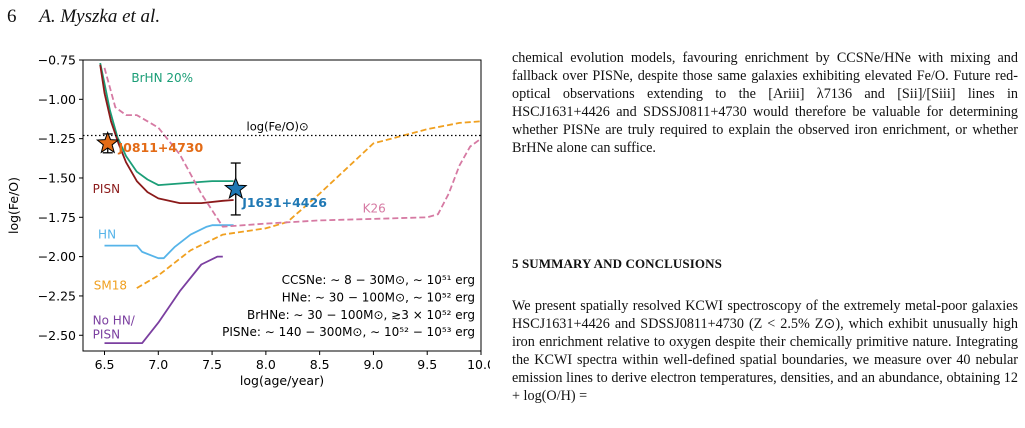 The image size is (1025, 428). I want to click on x-tick-label: 6.5, so click(105, 364).